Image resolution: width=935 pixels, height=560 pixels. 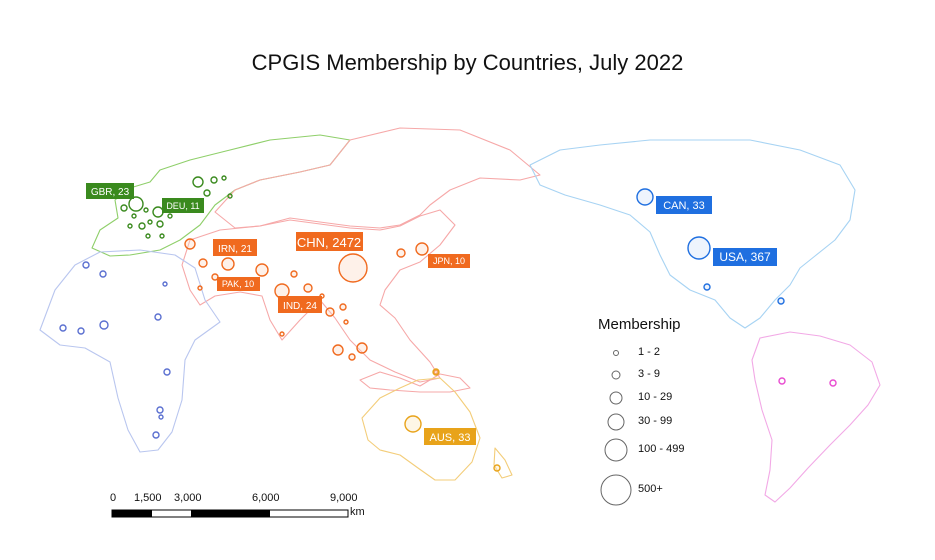 What do you see at coordinates (353, 268) in the screenshot?
I see `circle-chn` at bounding box center [353, 268].